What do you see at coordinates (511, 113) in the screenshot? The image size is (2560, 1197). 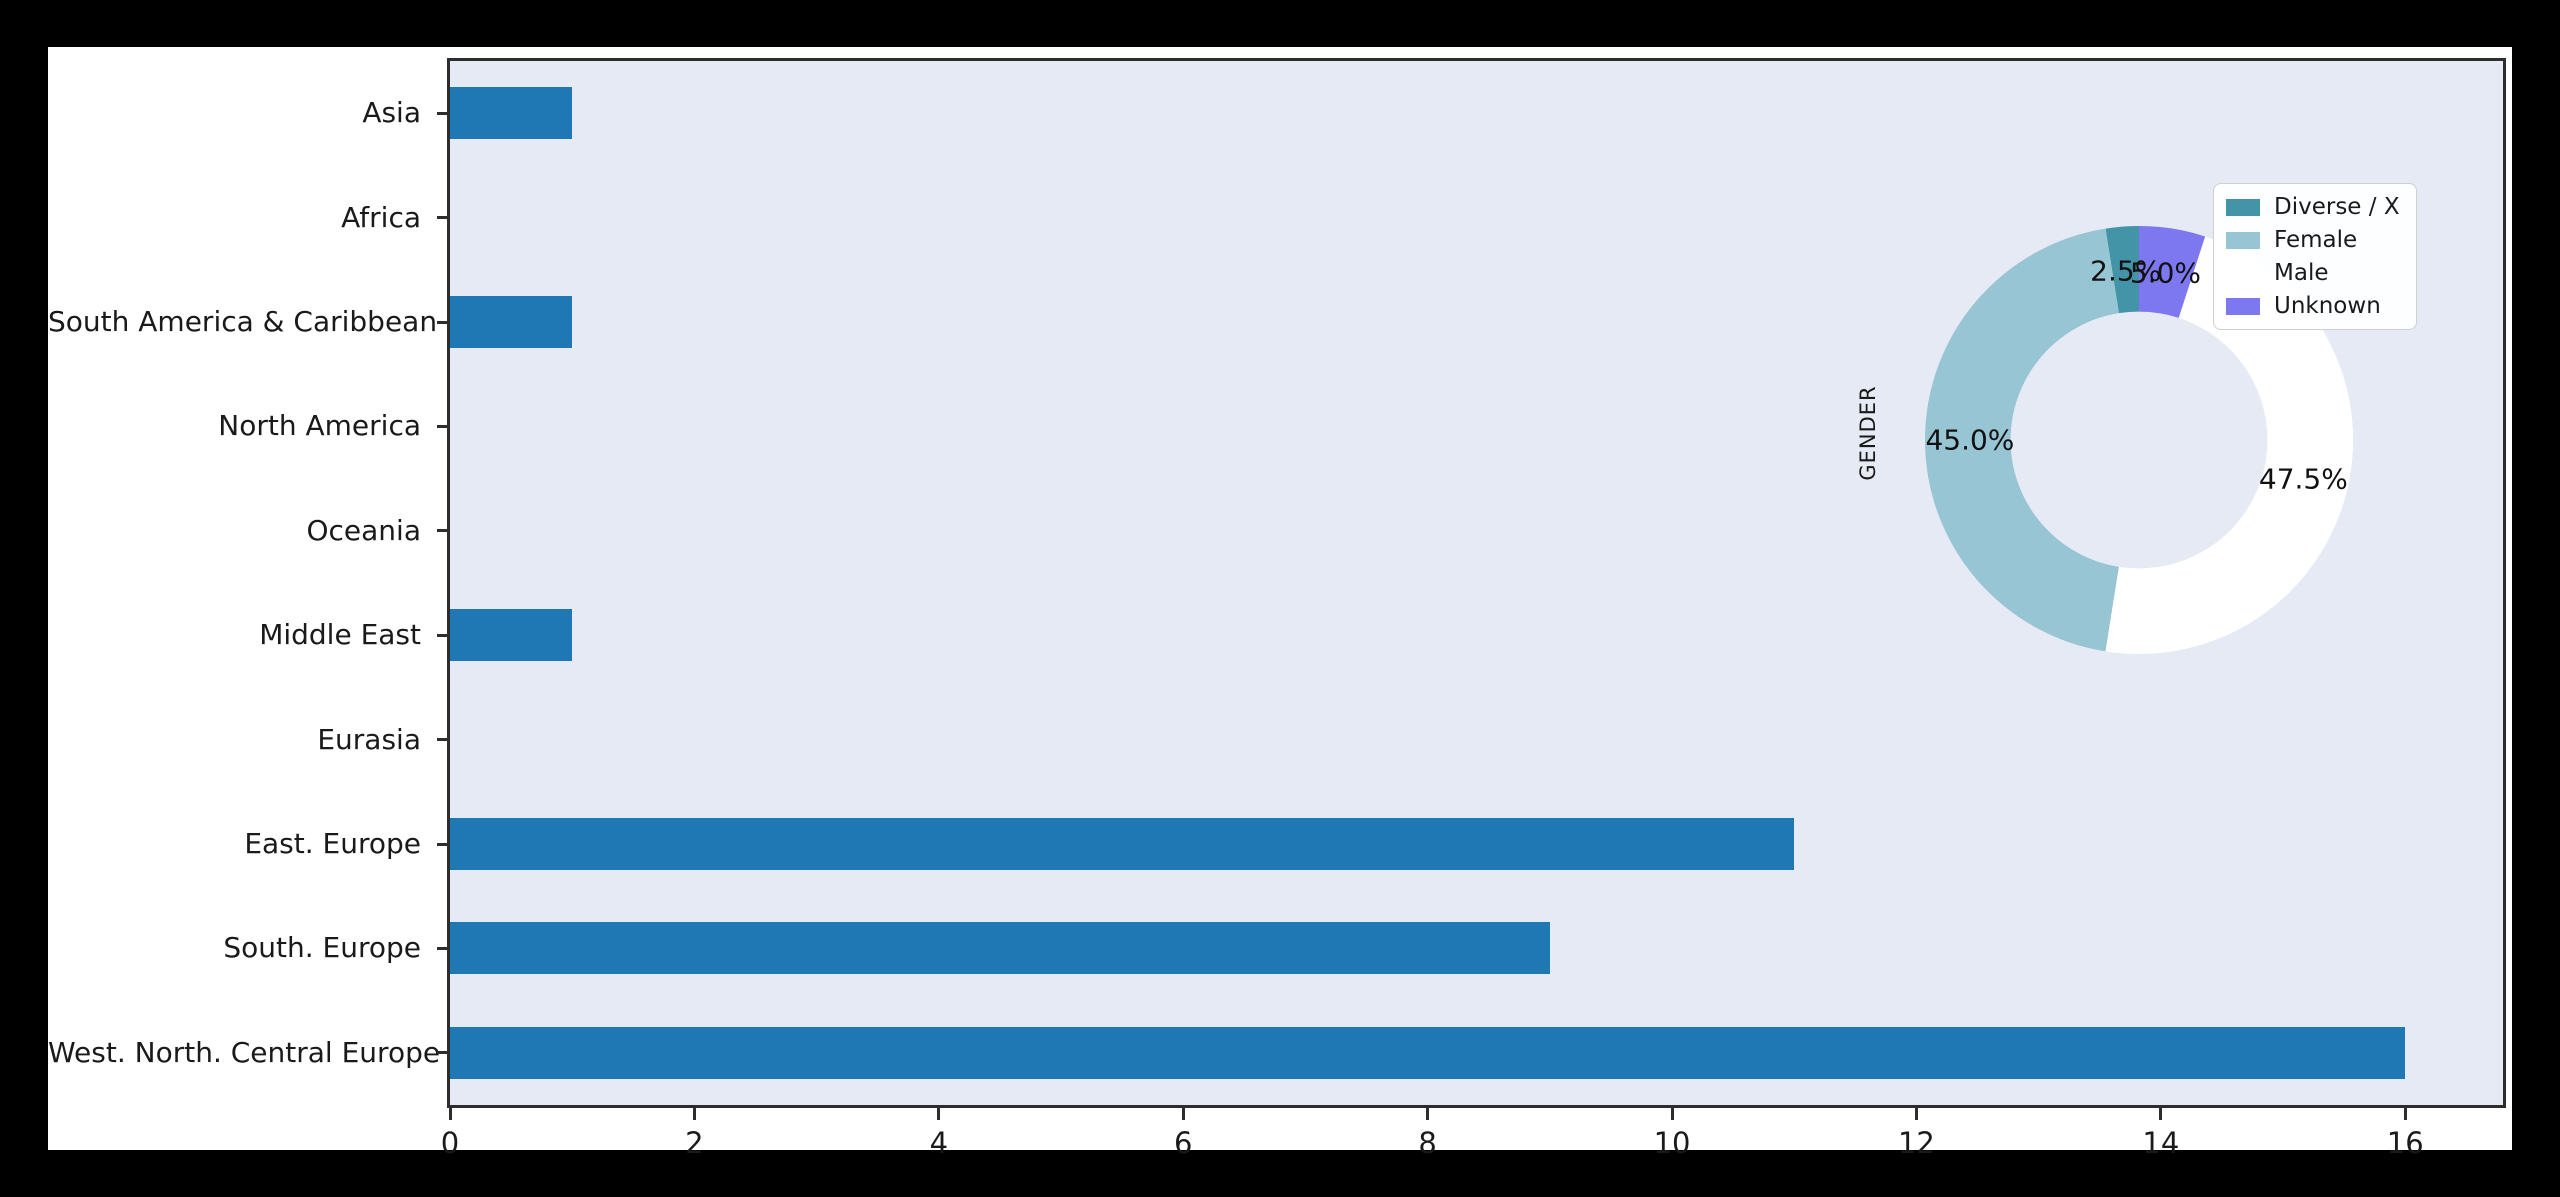 I see `bar-asia` at bounding box center [511, 113].